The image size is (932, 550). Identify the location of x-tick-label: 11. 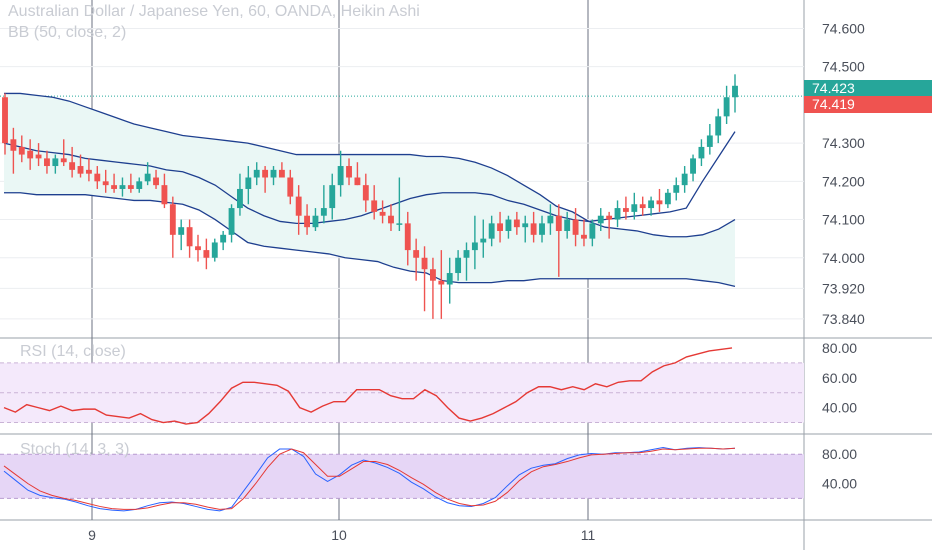
(588, 535).